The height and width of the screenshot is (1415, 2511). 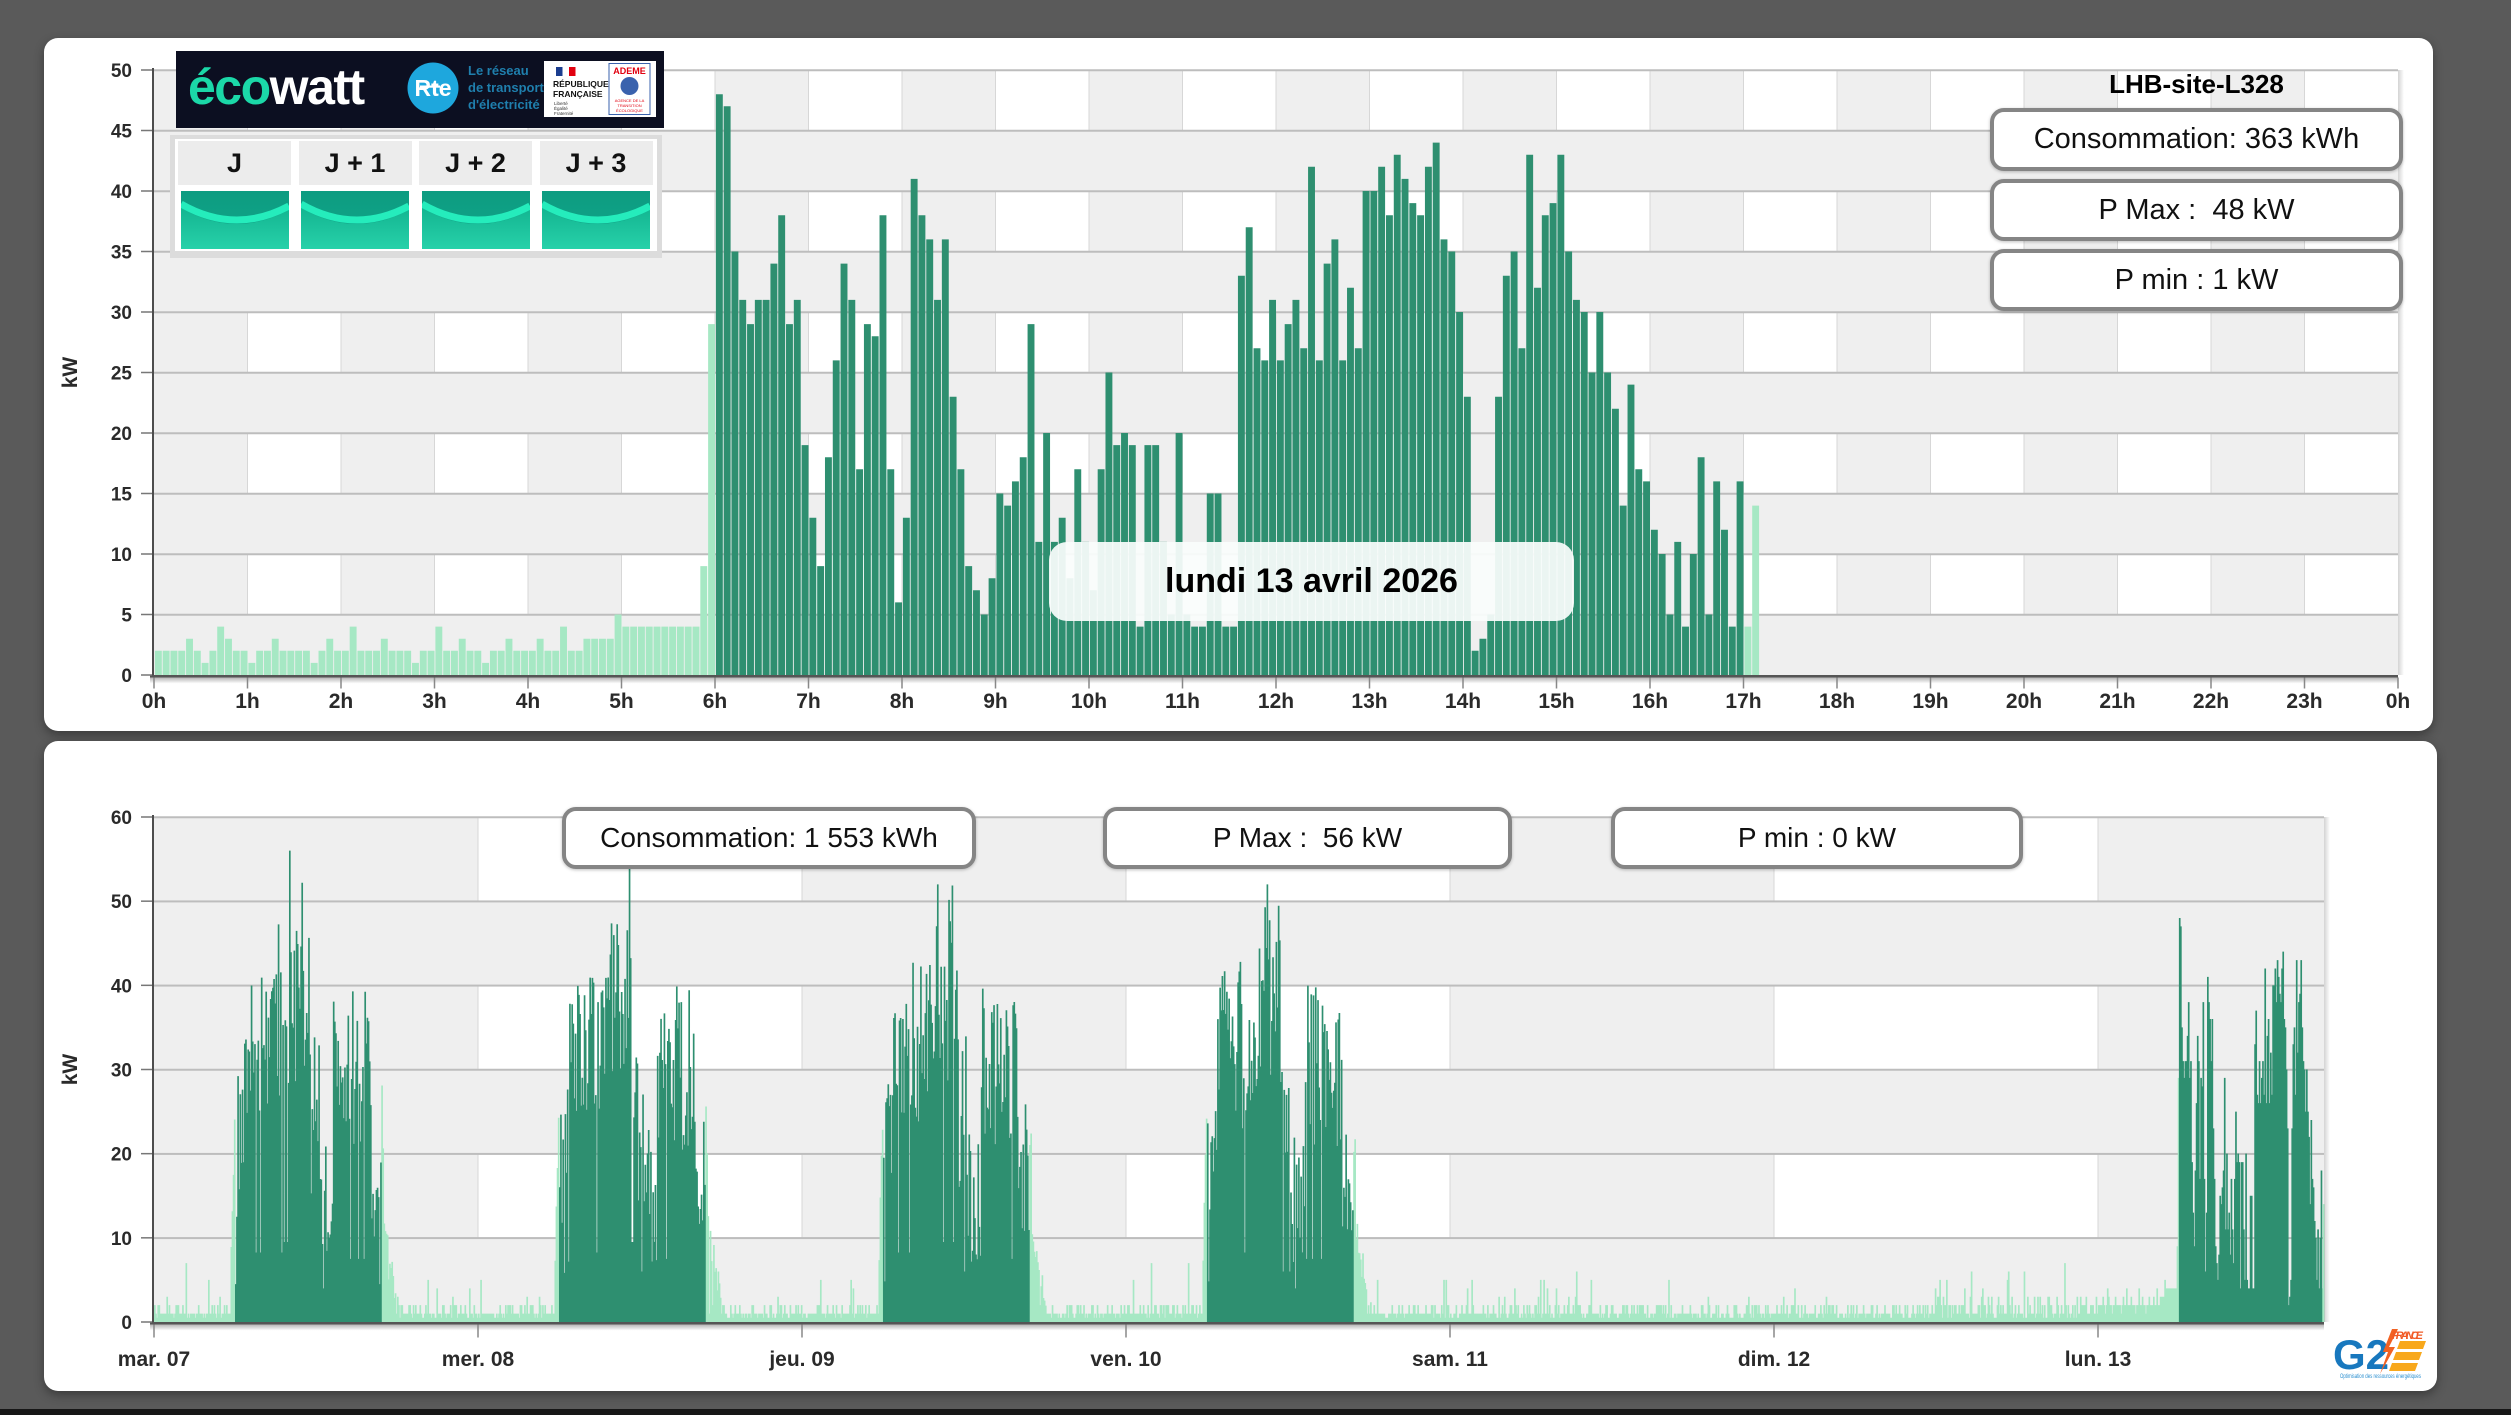 I want to click on svg-text: 14h, so click(x=1463, y=701).